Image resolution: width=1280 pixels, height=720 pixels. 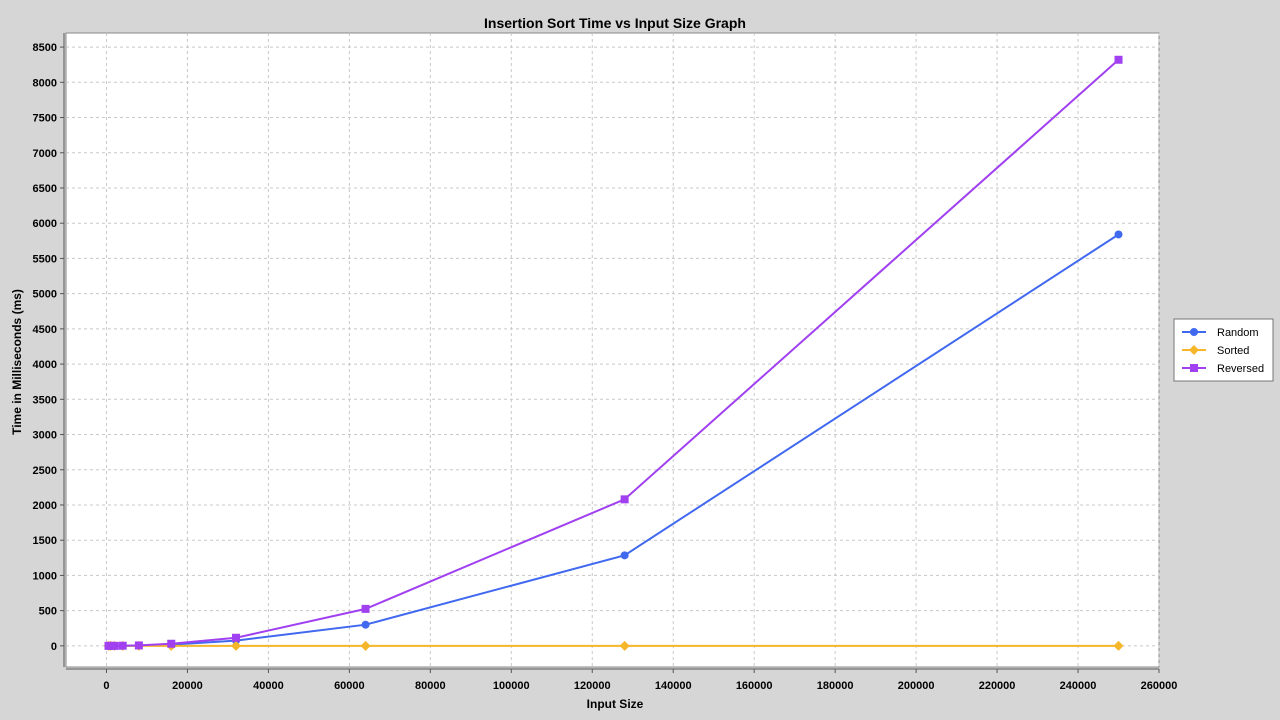 What do you see at coordinates (1194, 332) in the screenshot?
I see `legend-marker-random` at bounding box center [1194, 332].